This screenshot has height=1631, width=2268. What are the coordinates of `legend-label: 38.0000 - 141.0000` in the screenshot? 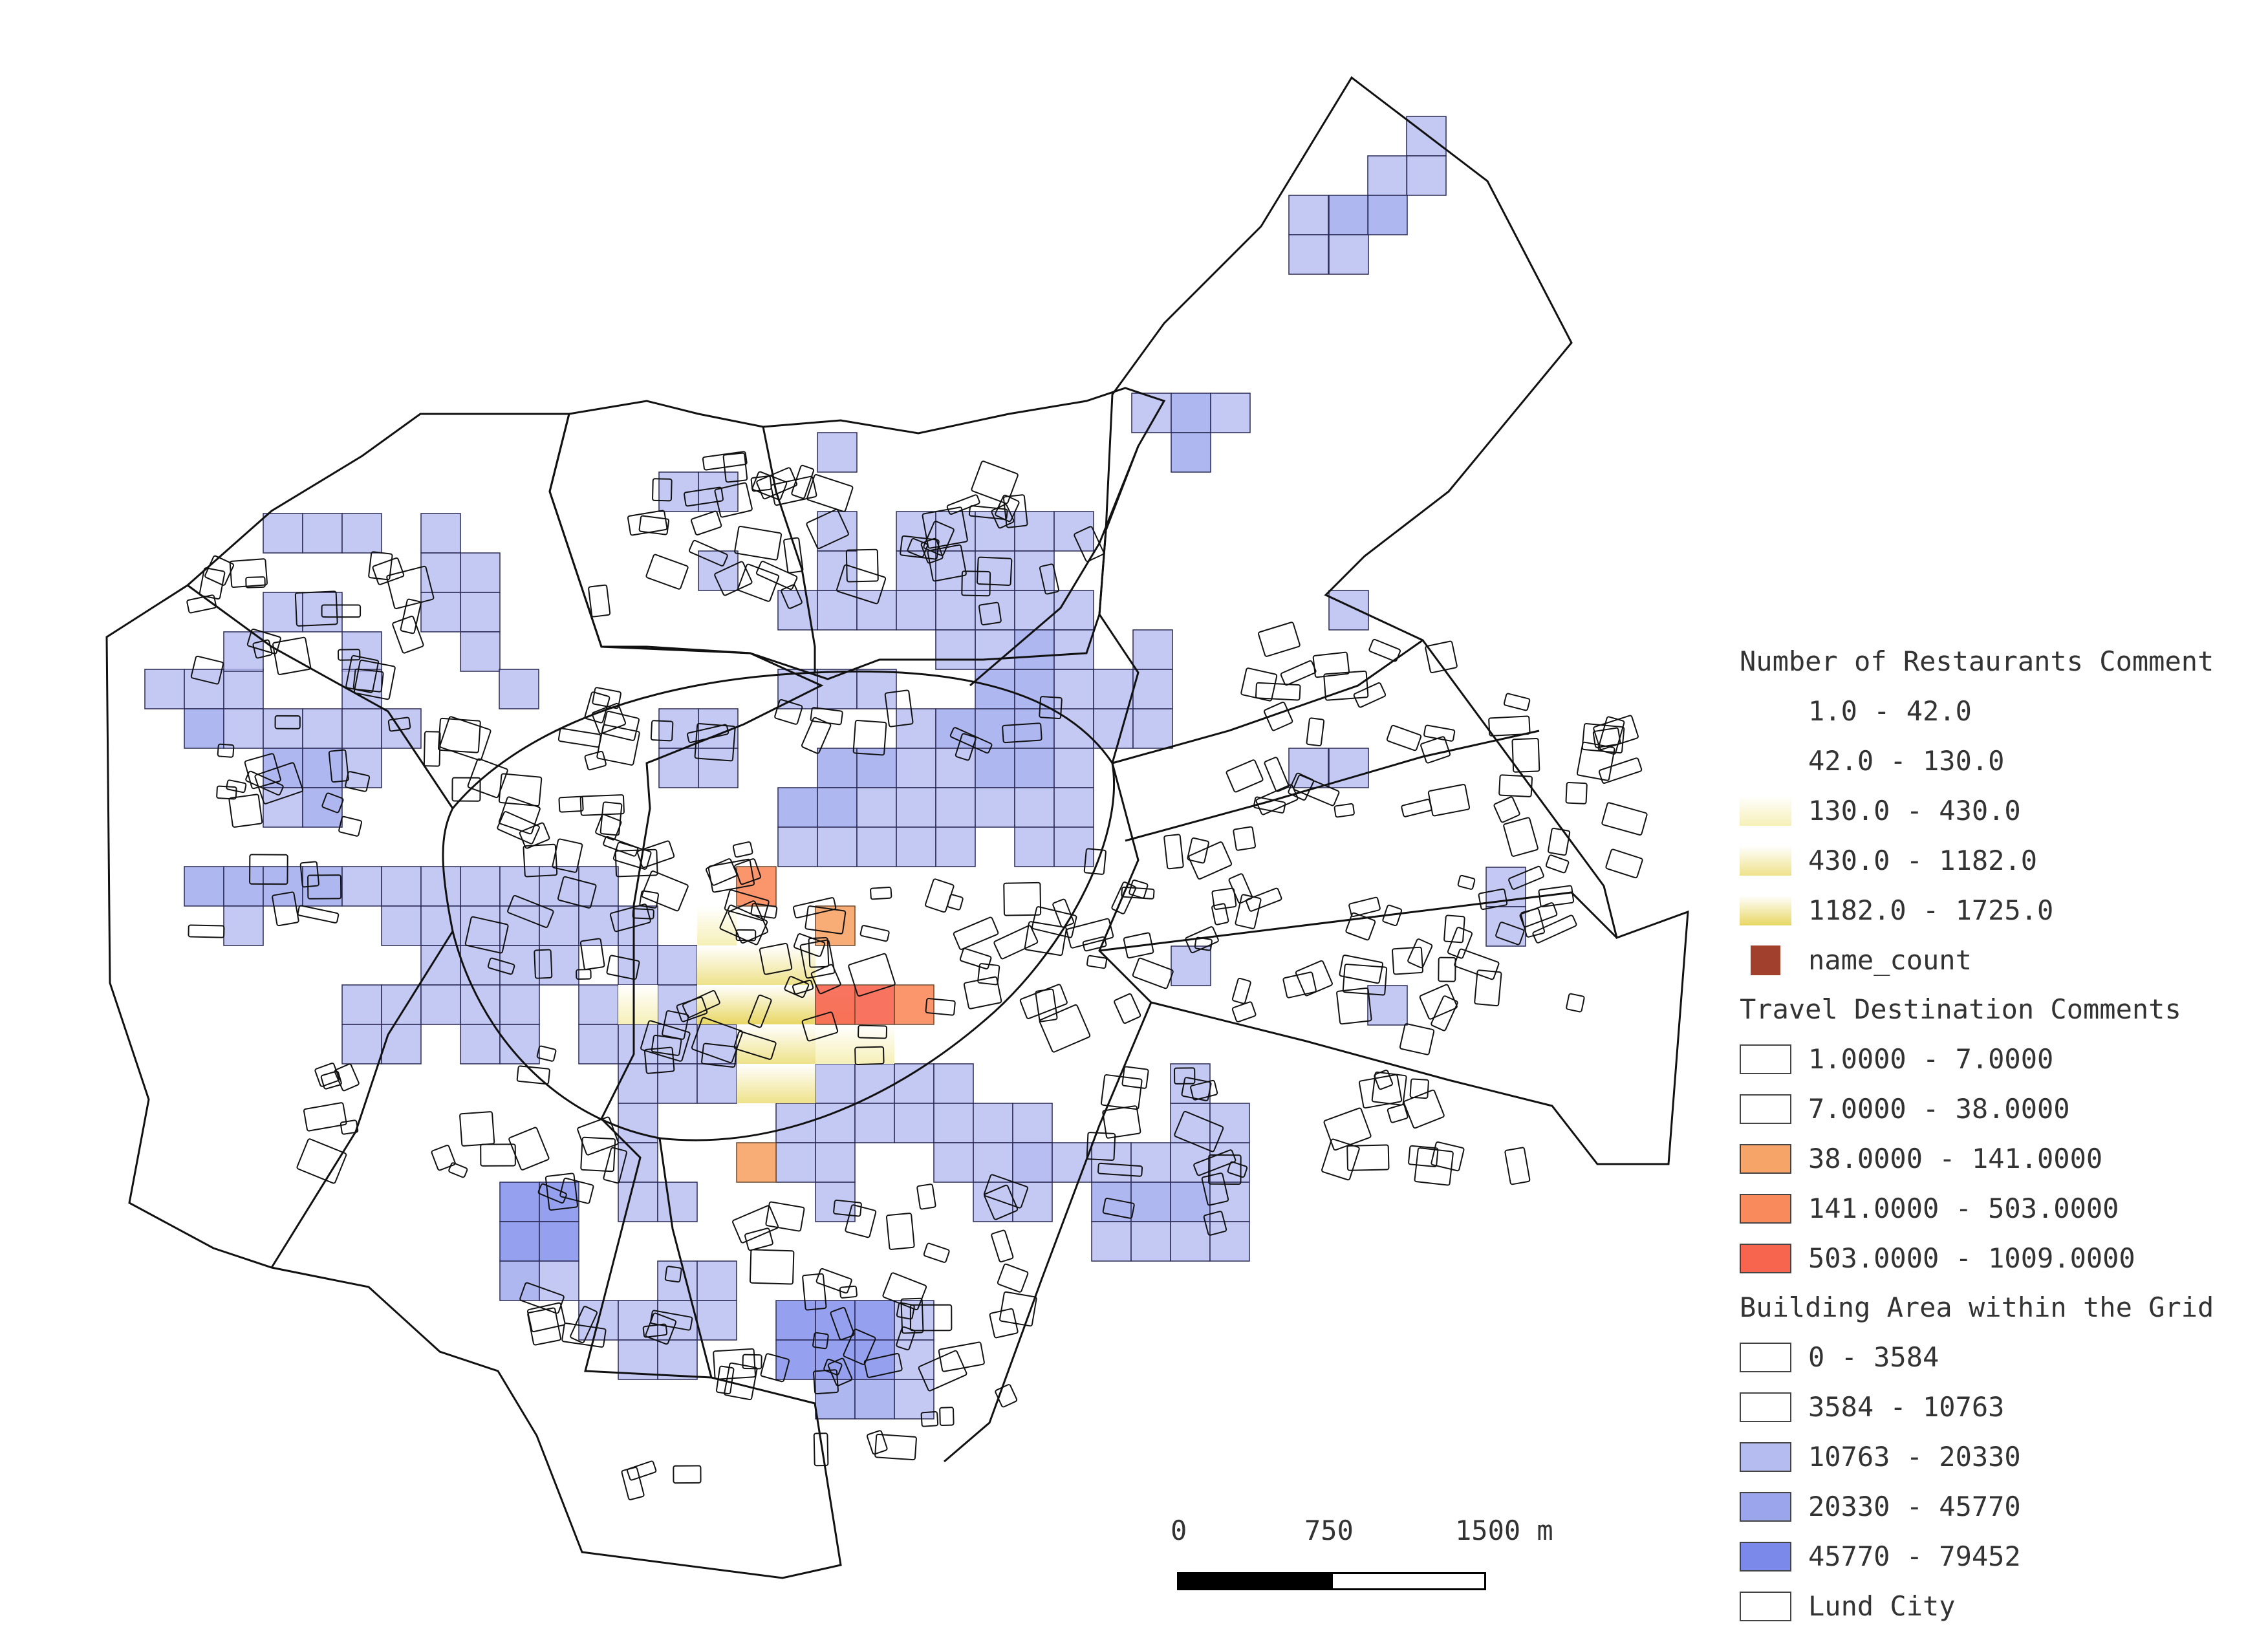 It's located at (1955, 1158).